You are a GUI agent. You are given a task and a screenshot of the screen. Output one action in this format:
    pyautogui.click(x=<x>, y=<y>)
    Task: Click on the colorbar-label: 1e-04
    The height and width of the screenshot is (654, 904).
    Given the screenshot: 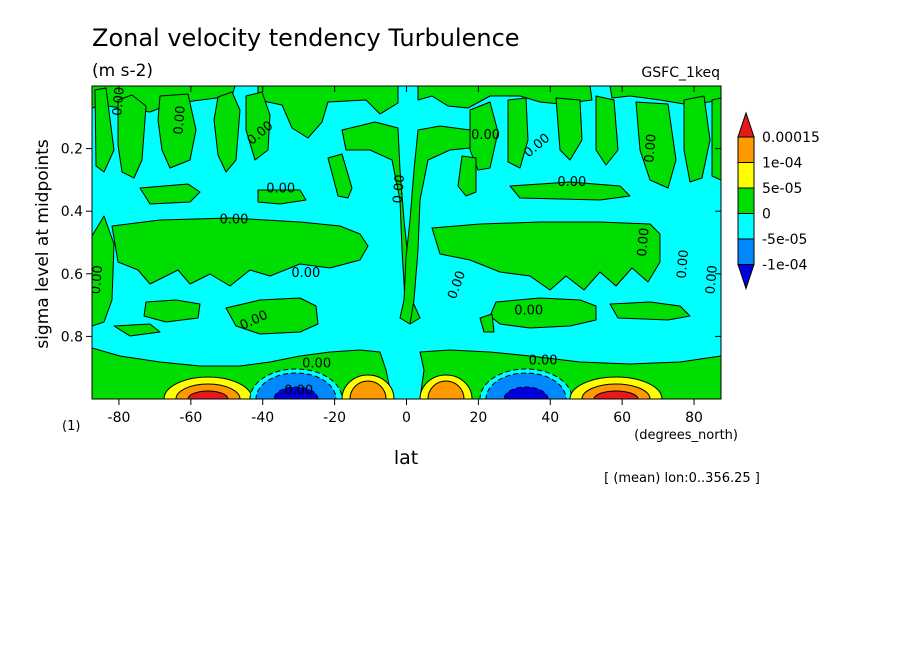 What is the action you would take?
    pyautogui.click(x=782, y=164)
    